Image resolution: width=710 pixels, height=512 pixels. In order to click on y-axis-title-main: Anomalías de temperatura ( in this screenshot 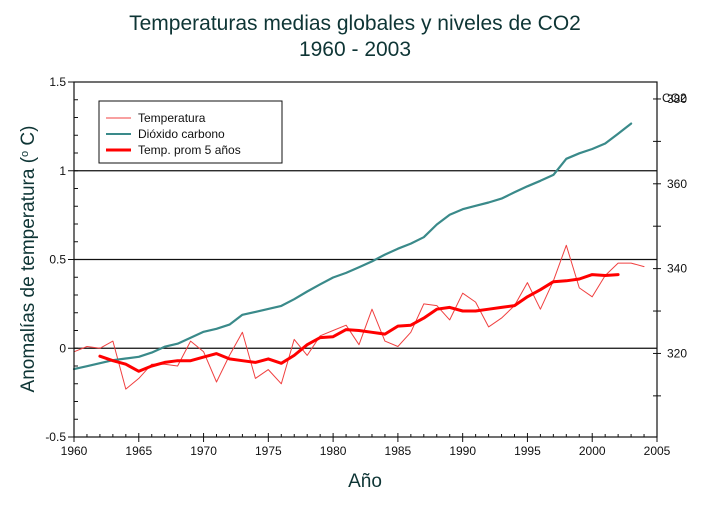, I will do `click(28, 274)`.